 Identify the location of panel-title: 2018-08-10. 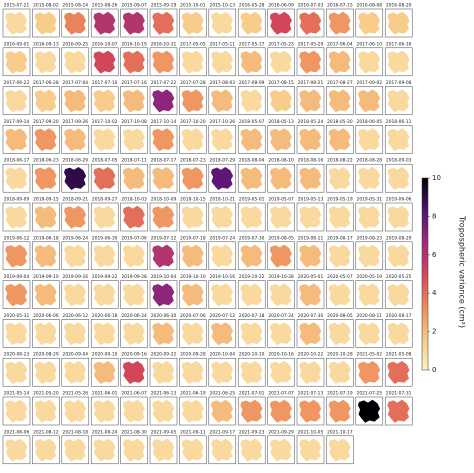
(281, 161).